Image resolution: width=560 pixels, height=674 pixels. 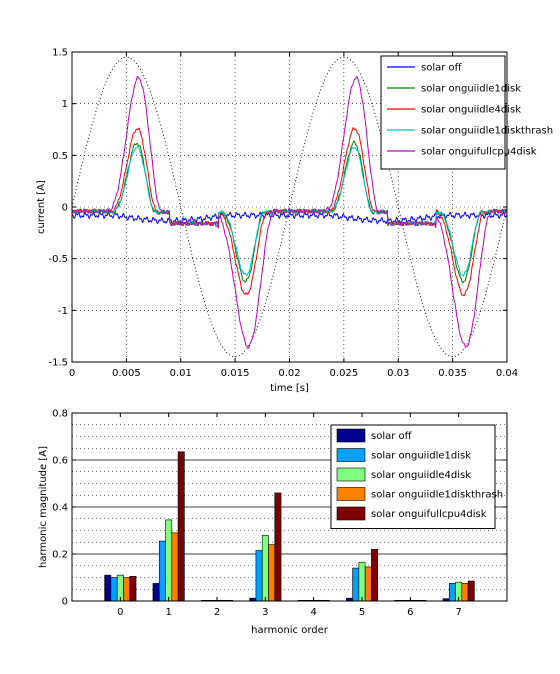 I want to click on x-tick-label: 0.015, so click(x=235, y=373).